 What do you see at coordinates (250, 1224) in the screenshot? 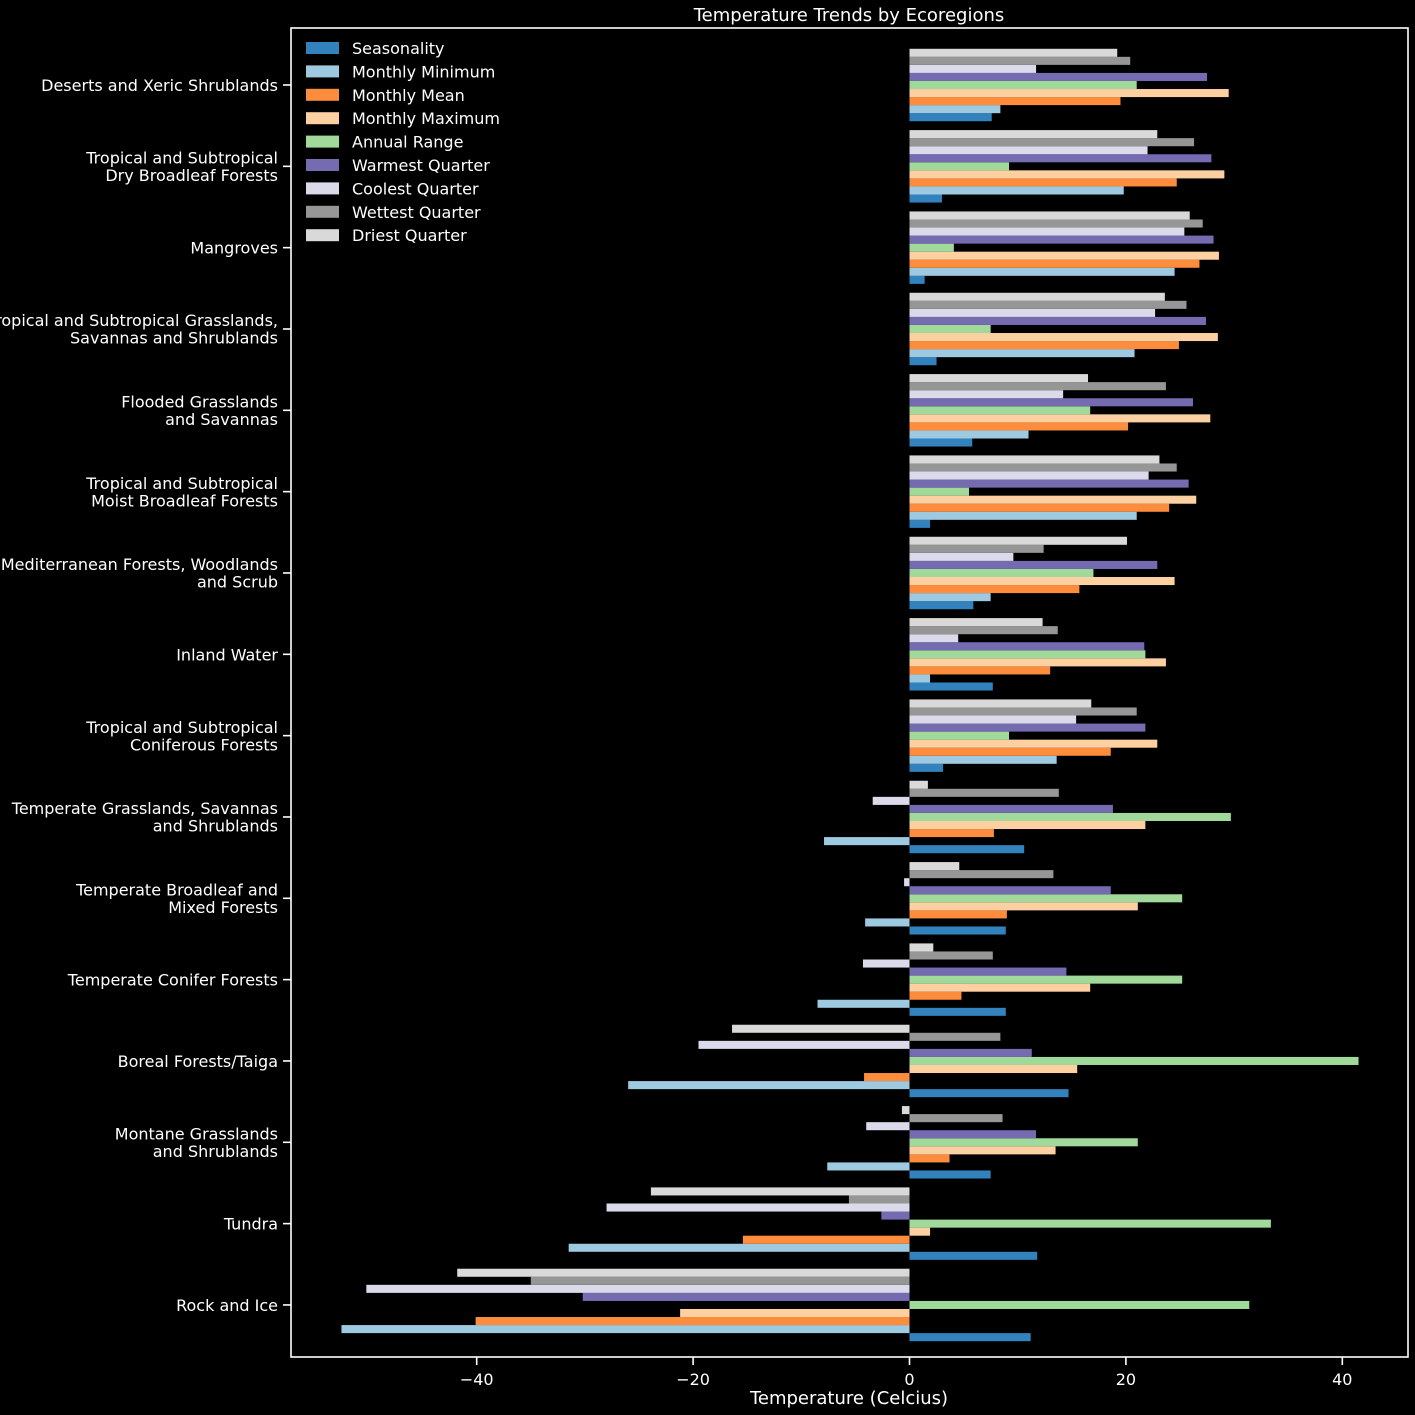
I see `y-tick-label: Tundra` at bounding box center [250, 1224].